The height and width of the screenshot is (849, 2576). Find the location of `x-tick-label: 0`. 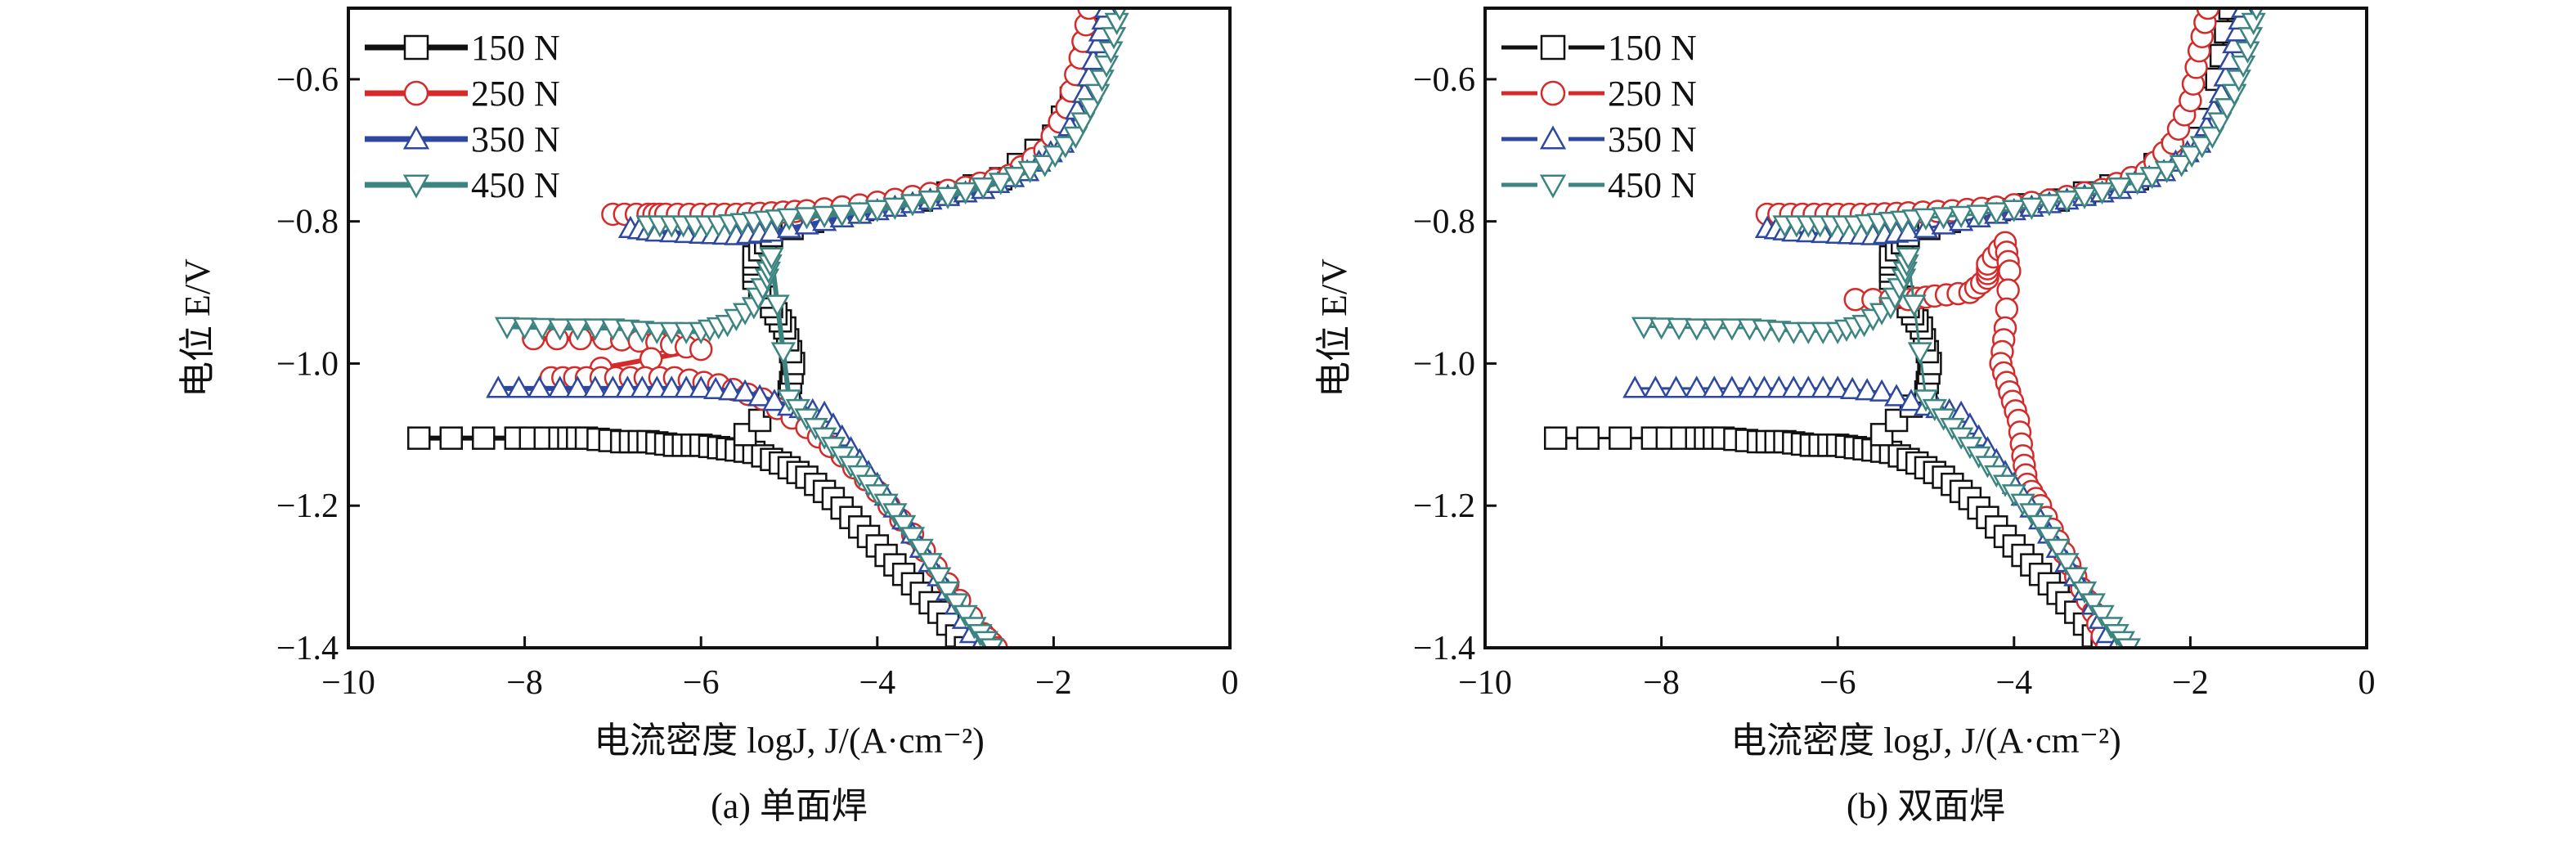

x-tick-label: 0 is located at coordinates (1230, 683).